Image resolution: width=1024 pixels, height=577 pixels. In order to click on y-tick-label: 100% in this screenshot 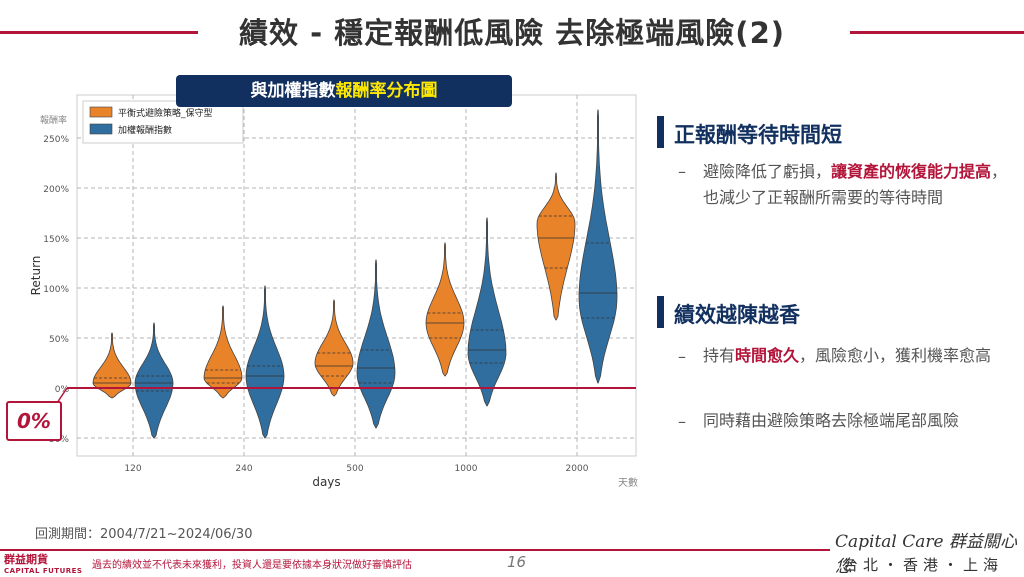, I will do `click(56, 290)`.